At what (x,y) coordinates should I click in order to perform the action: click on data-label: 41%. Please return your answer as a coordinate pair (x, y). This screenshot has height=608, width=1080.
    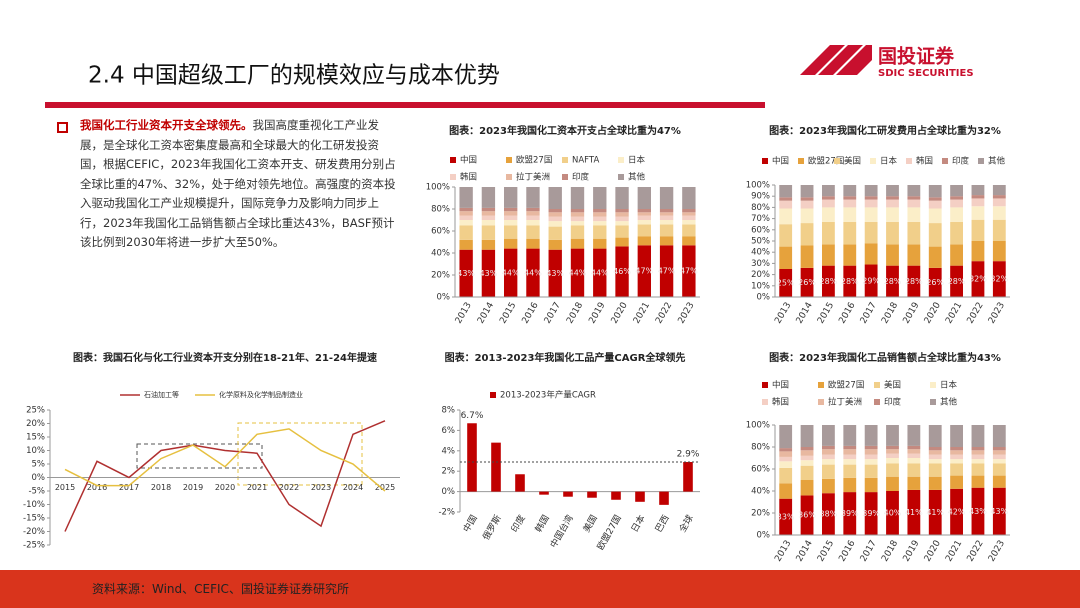
    Looking at the image, I should click on (914, 512).